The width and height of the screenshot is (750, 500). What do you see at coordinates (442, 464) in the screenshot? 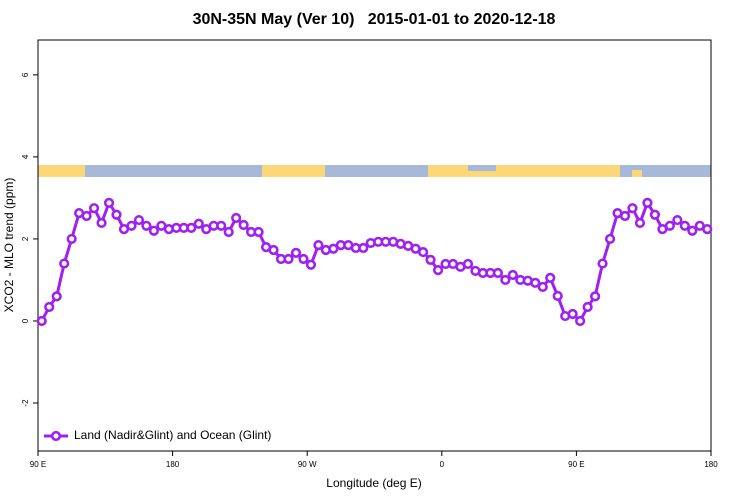
I see `x-tick-label: 0` at bounding box center [442, 464].